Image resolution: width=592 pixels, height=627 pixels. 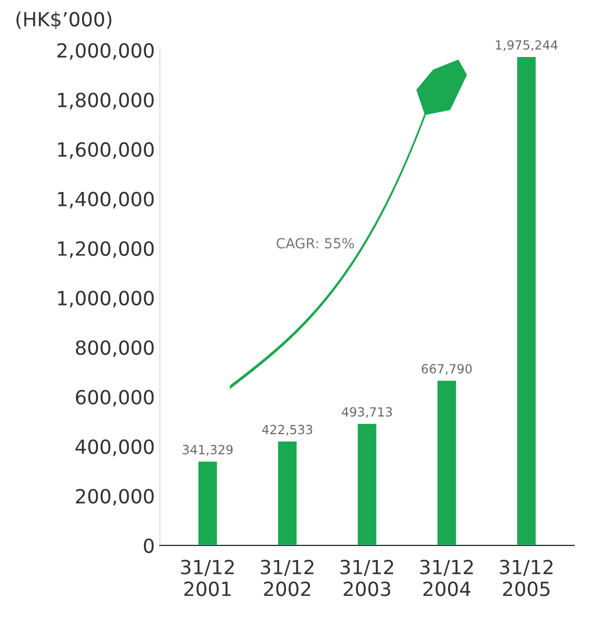 I want to click on y-tick-label: 0, so click(x=149, y=546).